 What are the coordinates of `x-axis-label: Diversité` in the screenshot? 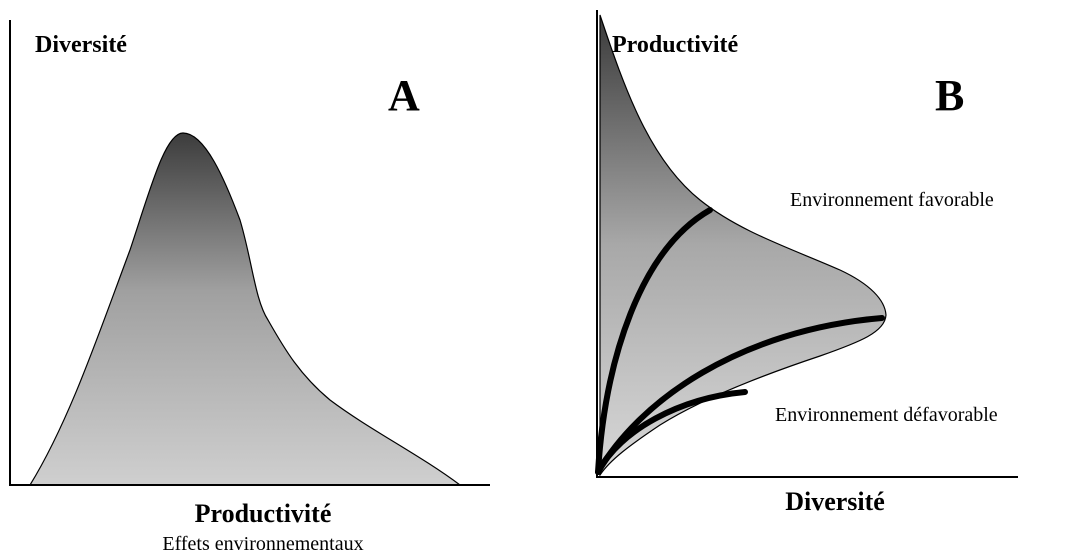 It's located at (835, 501).